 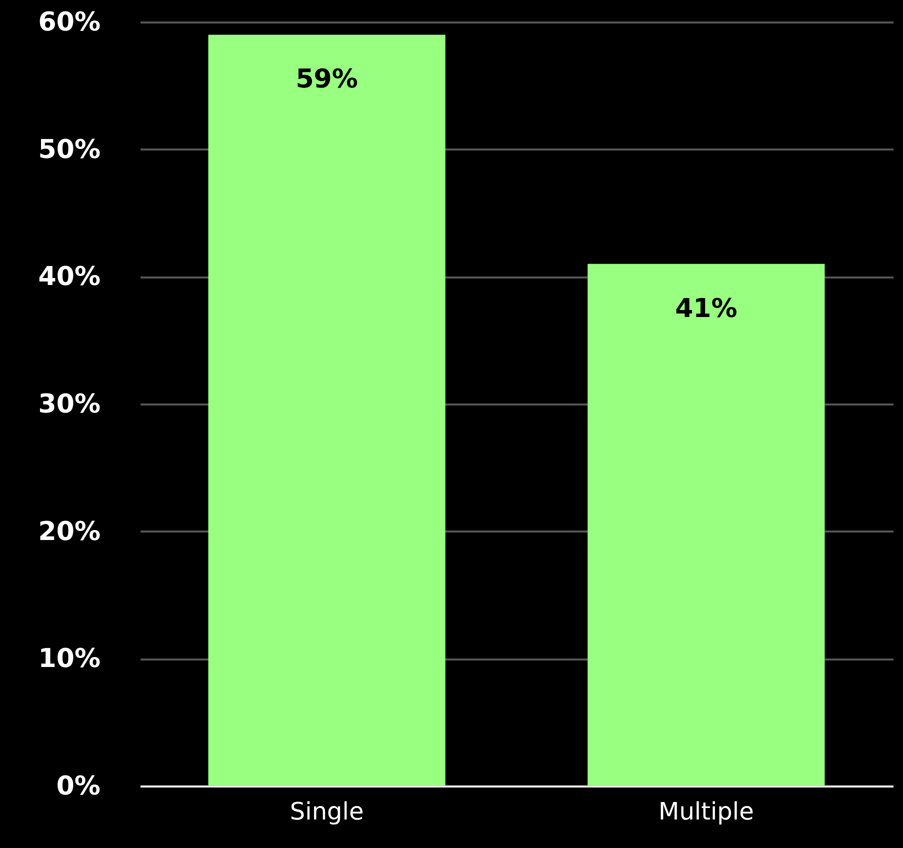 What do you see at coordinates (69, 405) in the screenshot?
I see `y-tick-label: 30%` at bounding box center [69, 405].